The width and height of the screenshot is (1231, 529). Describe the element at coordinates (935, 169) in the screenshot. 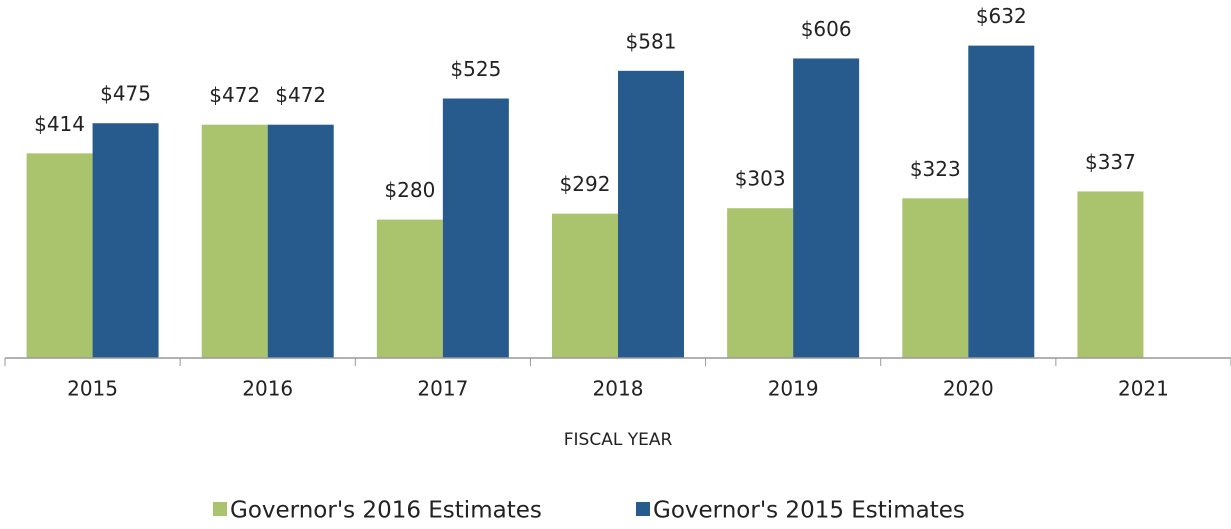

I see `data-label: $323` at that location.